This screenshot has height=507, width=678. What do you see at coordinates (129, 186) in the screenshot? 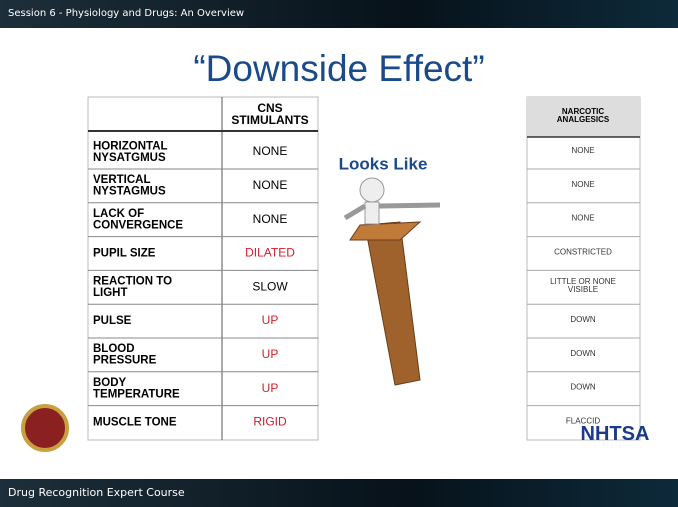
I see `row-label: VERTICAL NYSTAGMUS` at bounding box center [129, 186].